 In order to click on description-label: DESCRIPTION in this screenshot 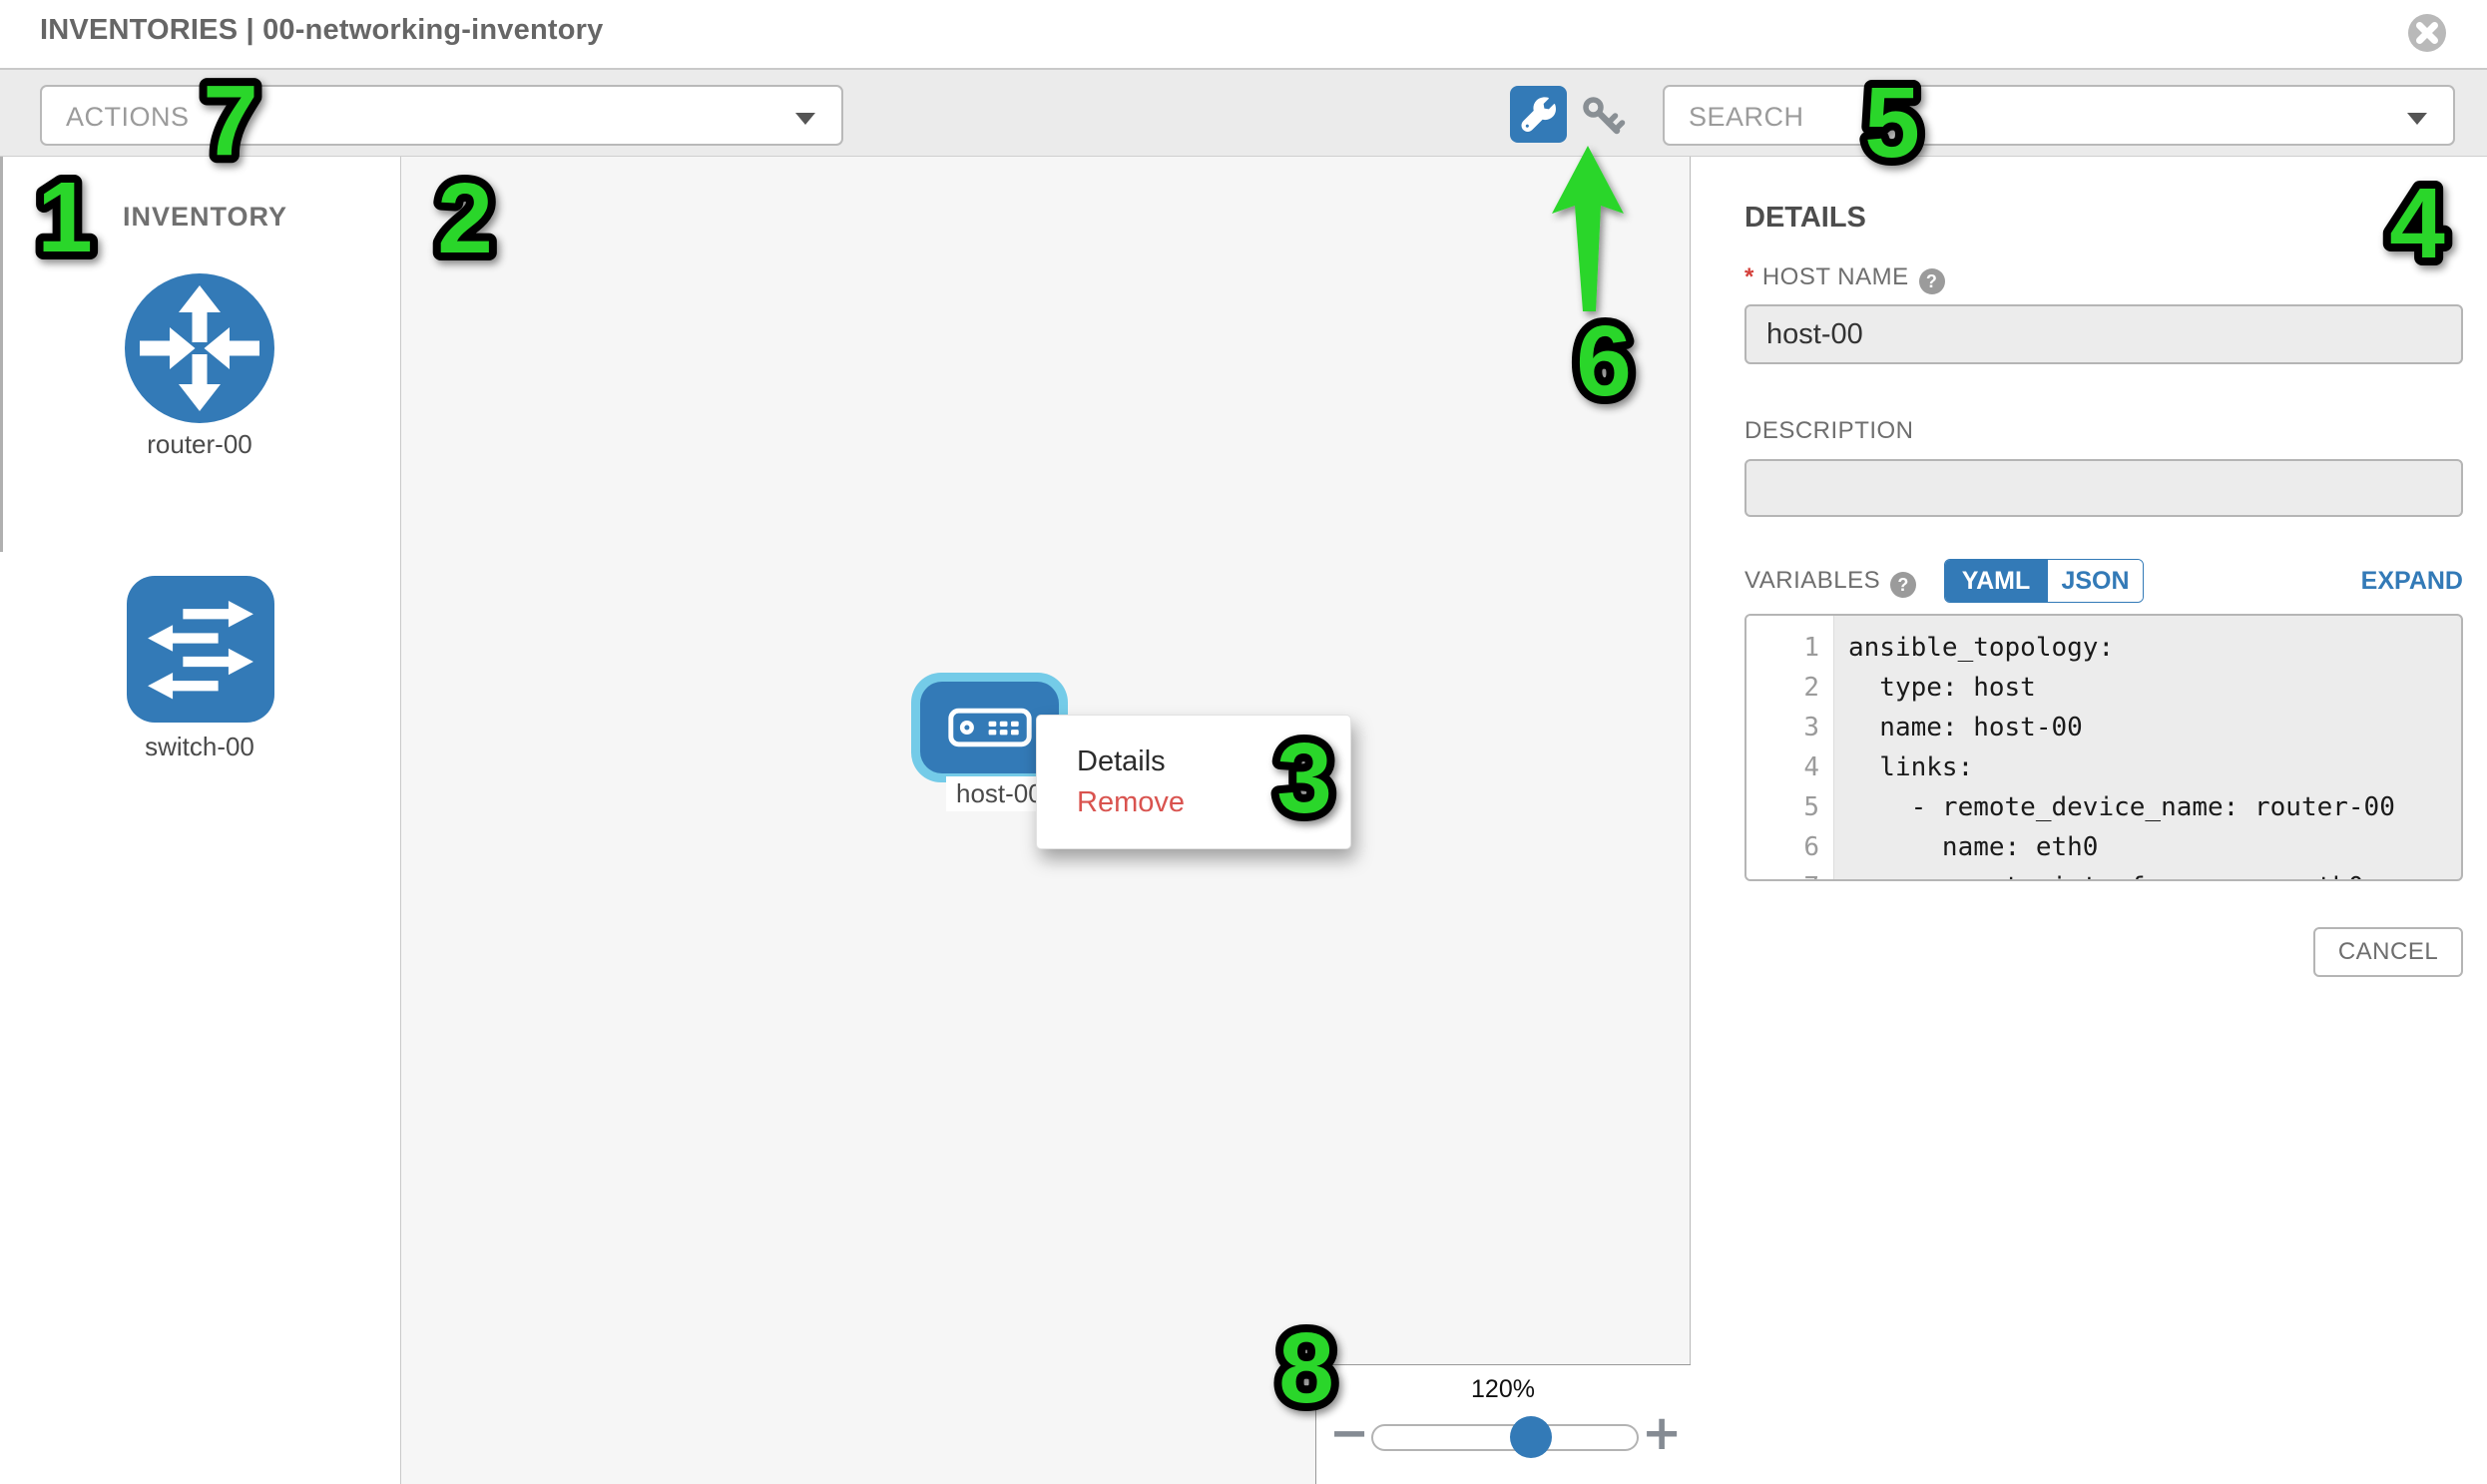, I will do `click(1829, 430)`.